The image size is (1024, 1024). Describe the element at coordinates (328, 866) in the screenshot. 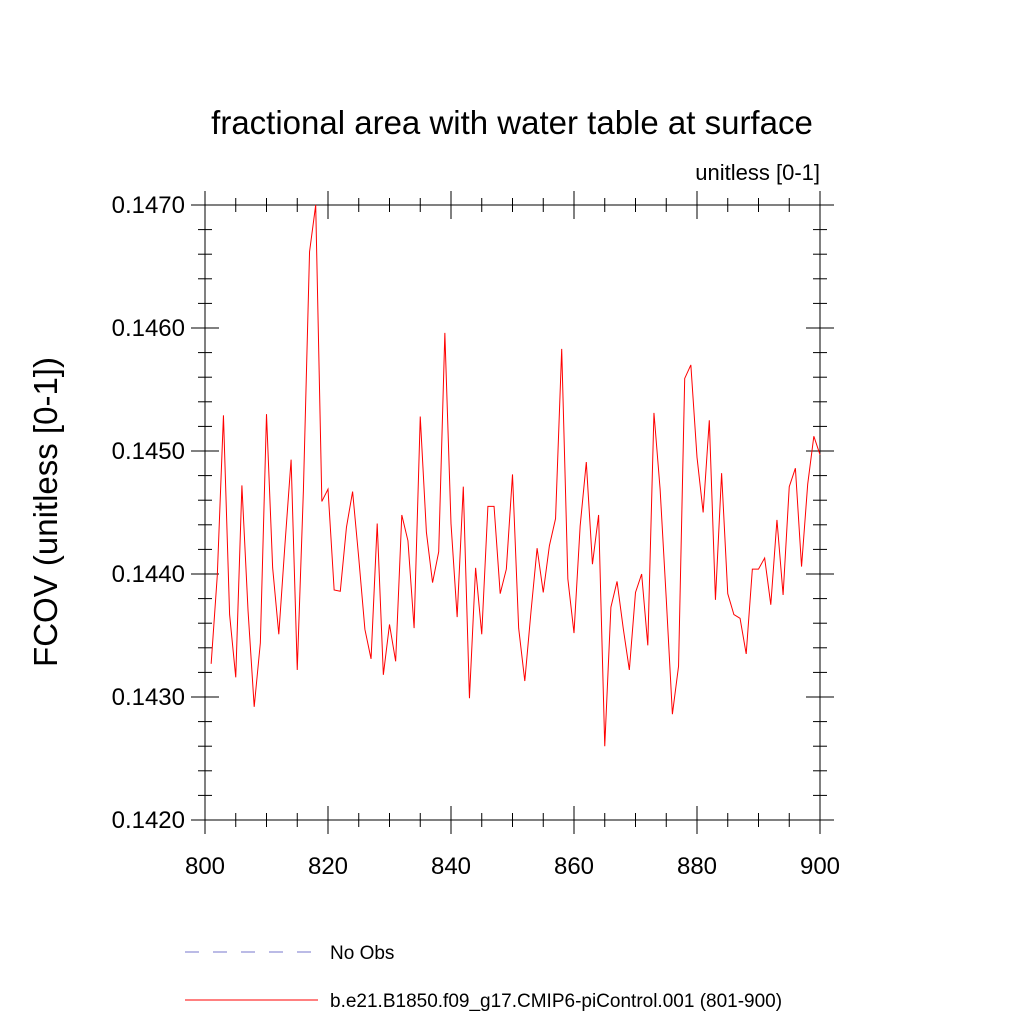

I see `x-tick-label: 820` at that location.